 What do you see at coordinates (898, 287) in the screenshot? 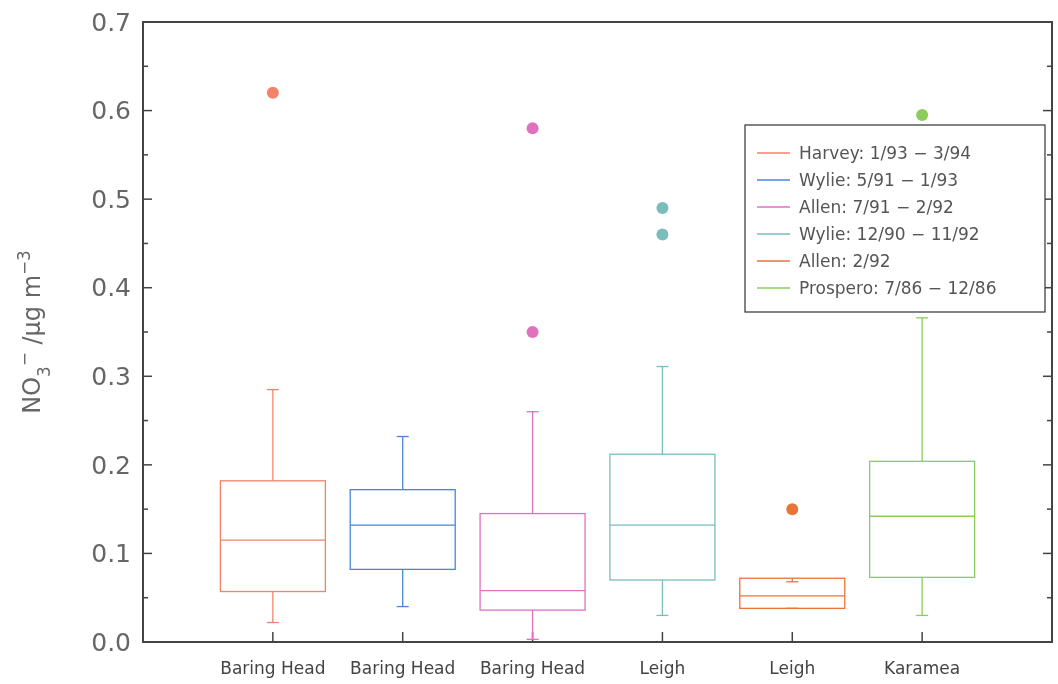
I see `legend-label: Prospero: 7/86 − 12/86` at bounding box center [898, 287].